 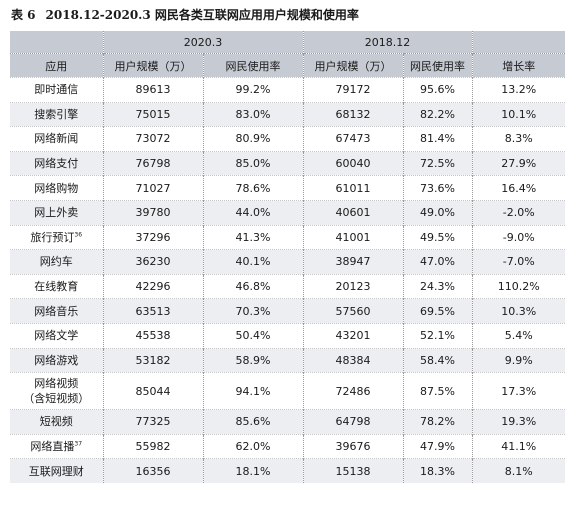 What do you see at coordinates (352, 470) in the screenshot?
I see `users-2018-cell: 15138` at bounding box center [352, 470].